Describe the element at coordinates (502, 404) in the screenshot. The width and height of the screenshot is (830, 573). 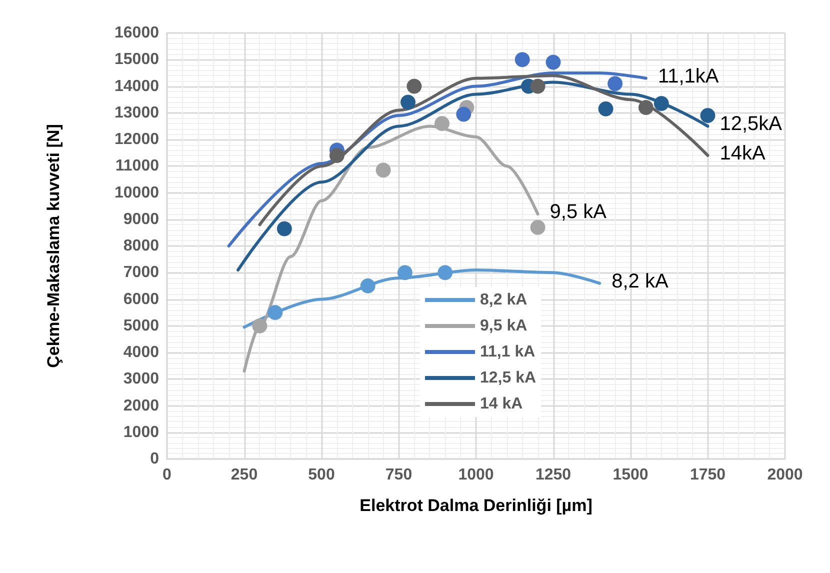
I see `legend-label: 14 kA` at that location.